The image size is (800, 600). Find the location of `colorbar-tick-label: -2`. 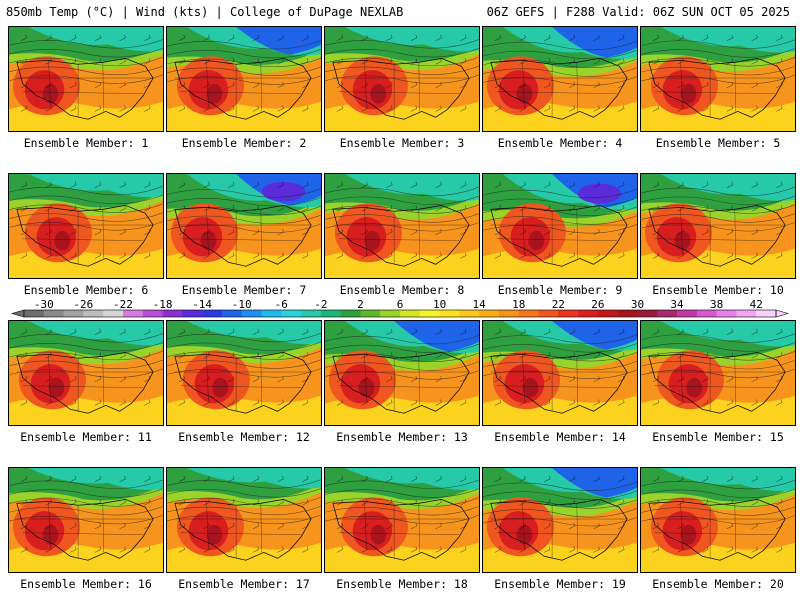

colorbar-tick-label: -2 is located at coordinates (320, 305).